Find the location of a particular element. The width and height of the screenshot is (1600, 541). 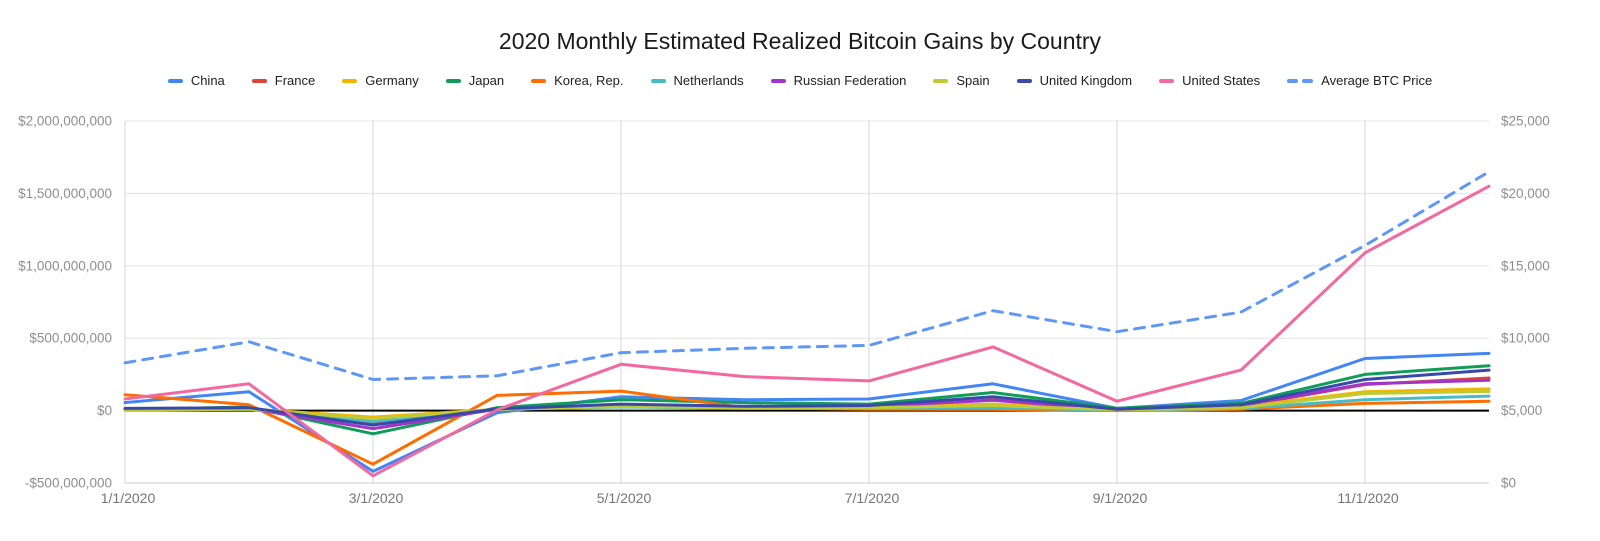

legend-item-germany: Germany is located at coordinates (380, 80).